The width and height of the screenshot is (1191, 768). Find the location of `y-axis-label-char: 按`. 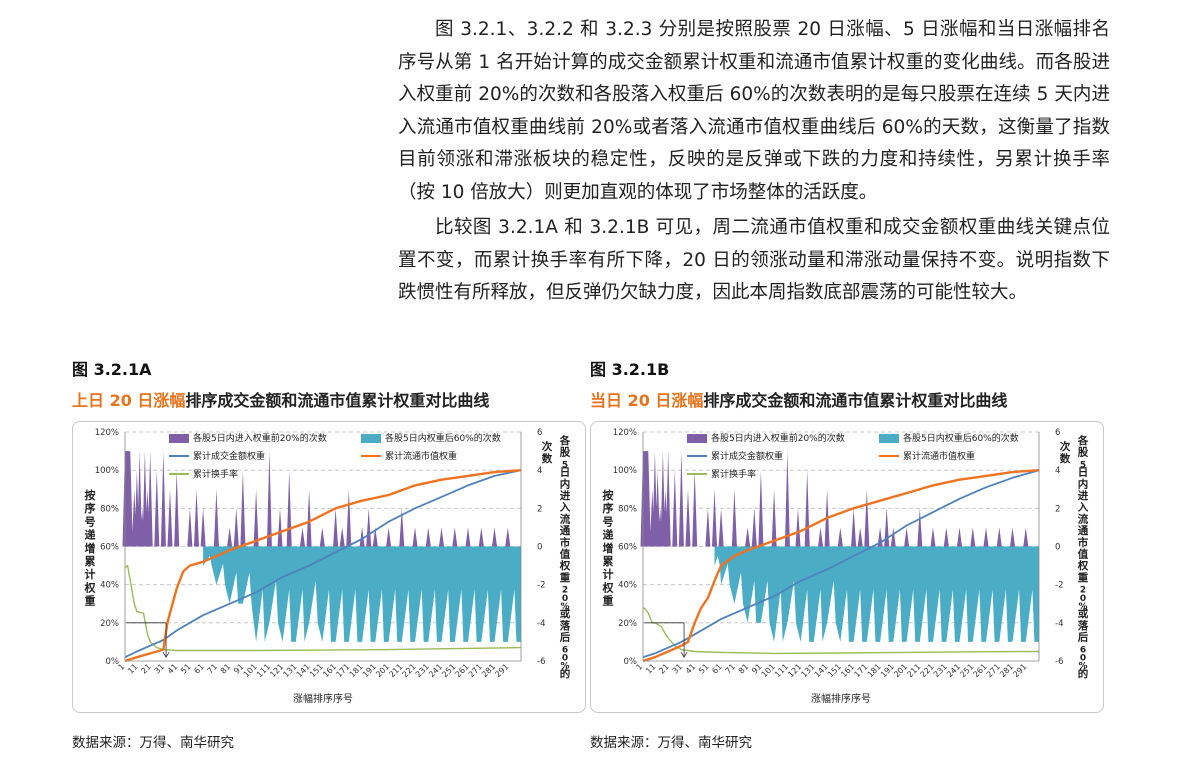

y-axis-label-char: 按 is located at coordinates (608, 495).